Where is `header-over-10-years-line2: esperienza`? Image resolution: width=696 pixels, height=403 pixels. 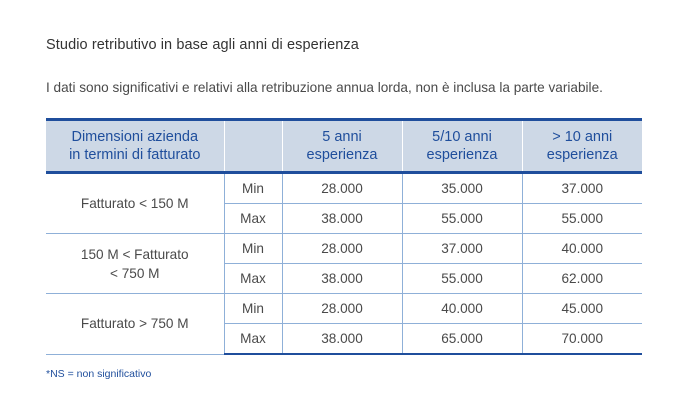
header-over-10-years-line2: esperienza is located at coordinates (582, 155).